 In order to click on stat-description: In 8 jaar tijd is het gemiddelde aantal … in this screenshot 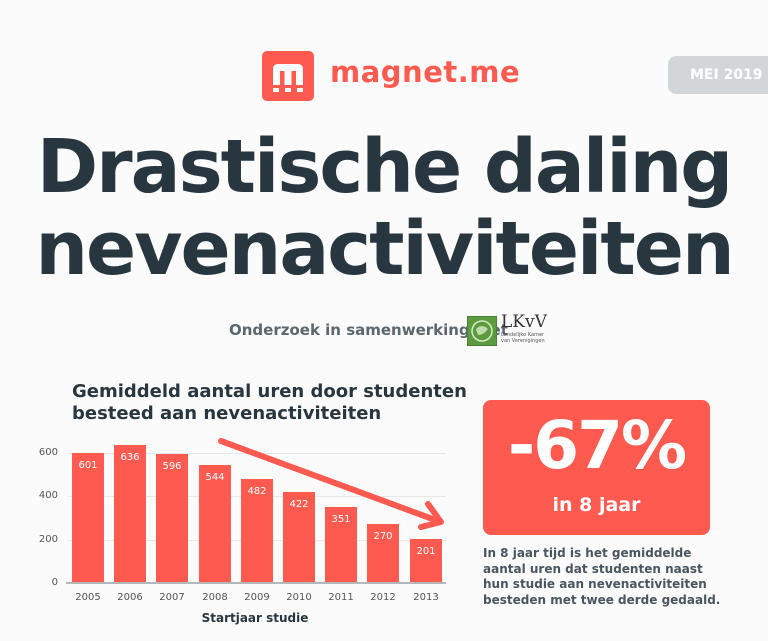, I will do `click(602, 576)`.